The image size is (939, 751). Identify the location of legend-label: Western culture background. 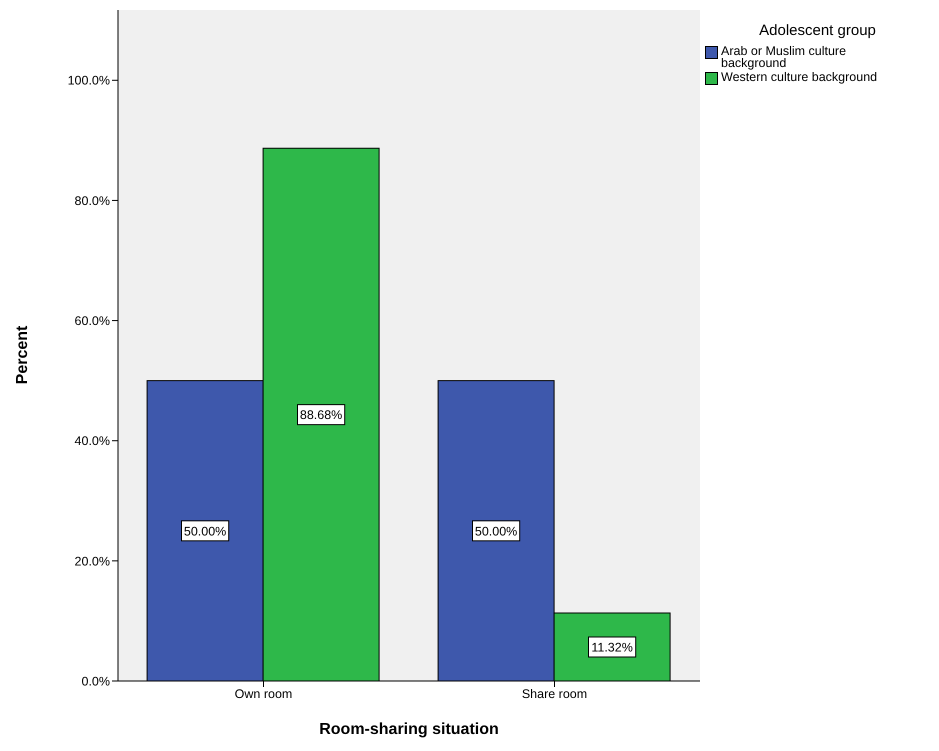
(799, 77).